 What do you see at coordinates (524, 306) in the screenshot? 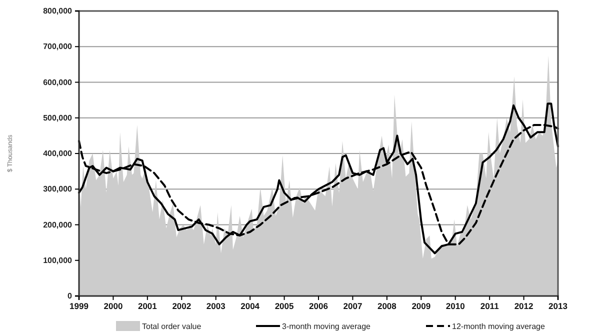
I see `x-tick-label: 2012` at bounding box center [524, 306].